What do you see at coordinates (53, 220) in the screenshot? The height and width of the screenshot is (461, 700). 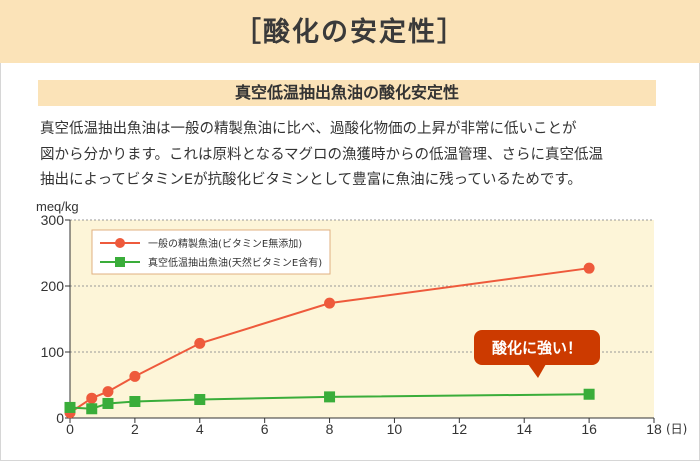 I see `y-tick-label: 300` at bounding box center [53, 220].